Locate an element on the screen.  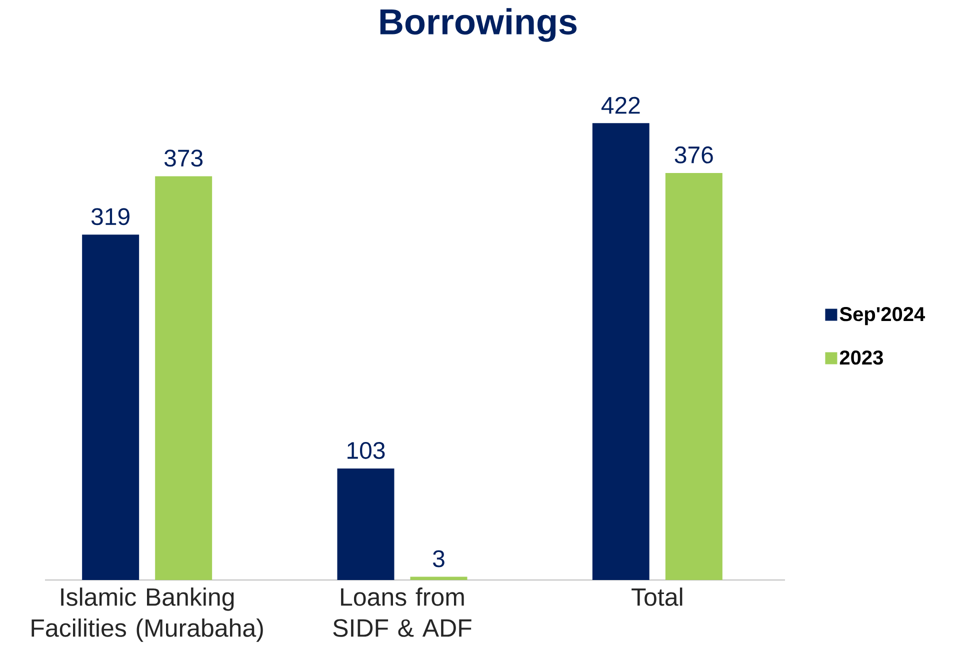
chart-title: Borrowings is located at coordinates (478, 25).